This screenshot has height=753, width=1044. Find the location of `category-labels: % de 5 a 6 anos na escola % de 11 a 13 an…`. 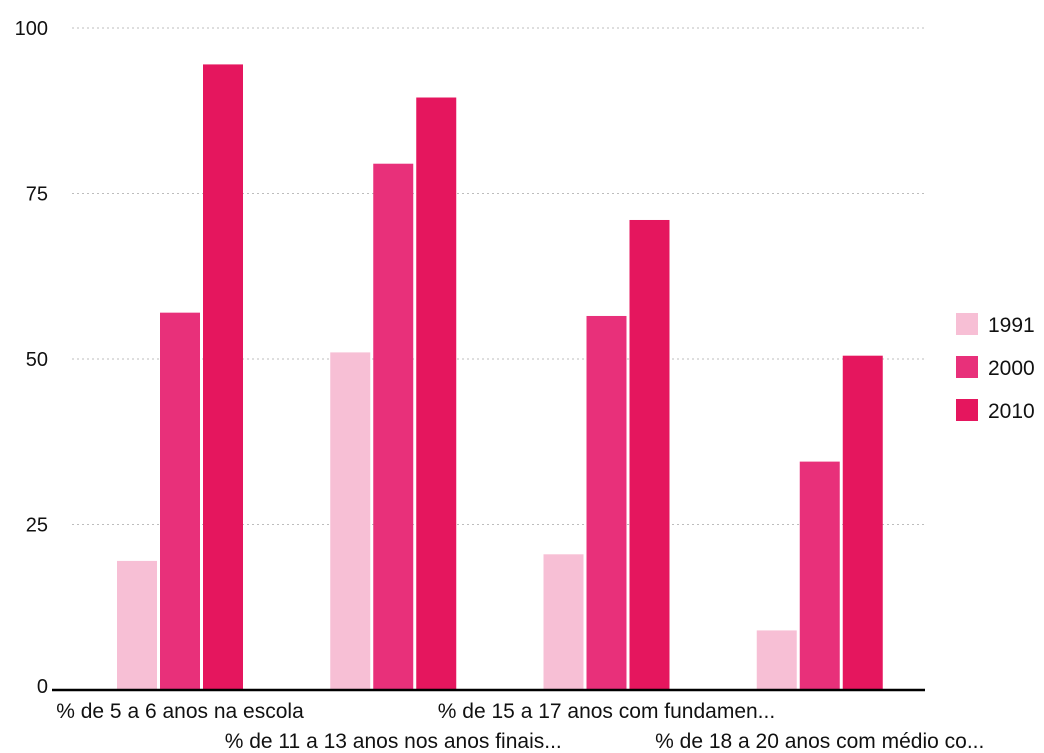

category-labels: % de 5 a 6 anos na escola % de 11 a 13 an… is located at coordinates (520, 726).